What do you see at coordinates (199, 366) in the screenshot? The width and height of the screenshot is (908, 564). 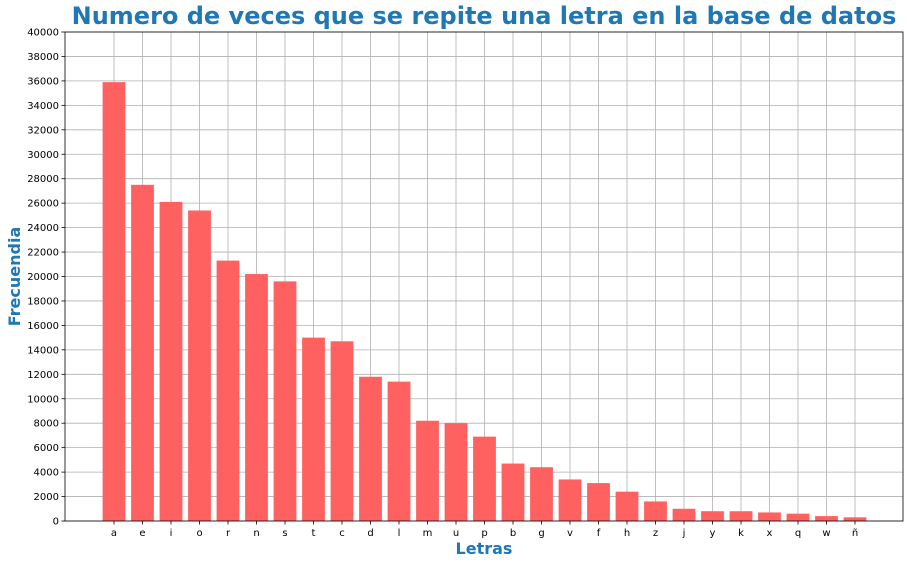 I see `bar-o` at bounding box center [199, 366].